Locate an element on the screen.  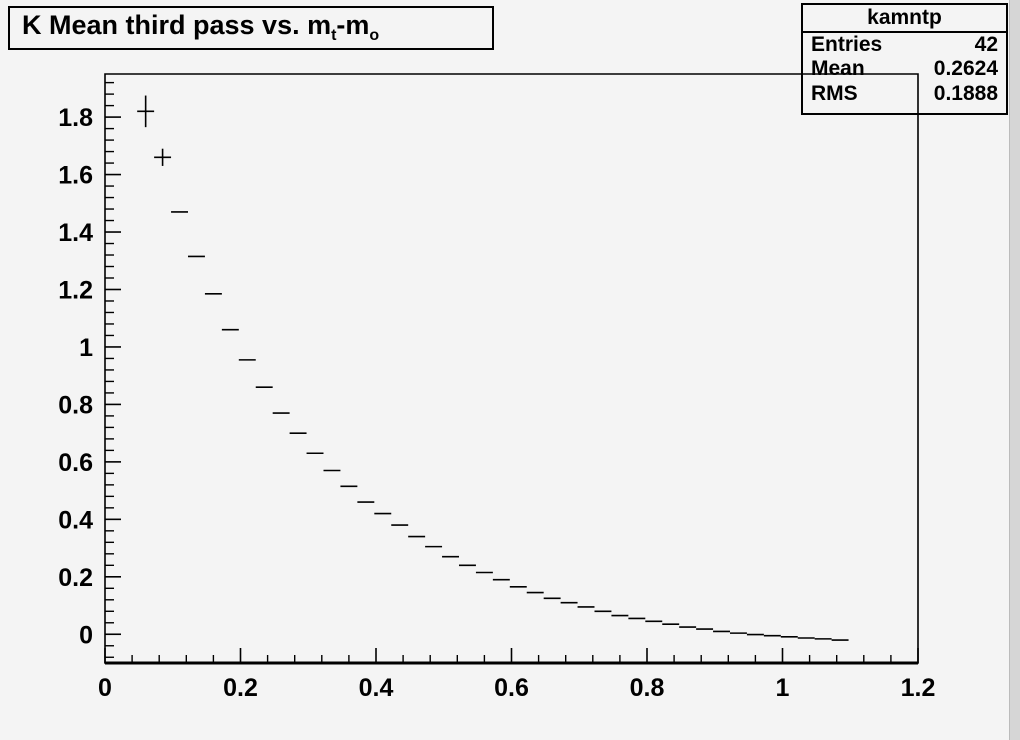
y-tick-label: 1 is located at coordinates (86, 348).